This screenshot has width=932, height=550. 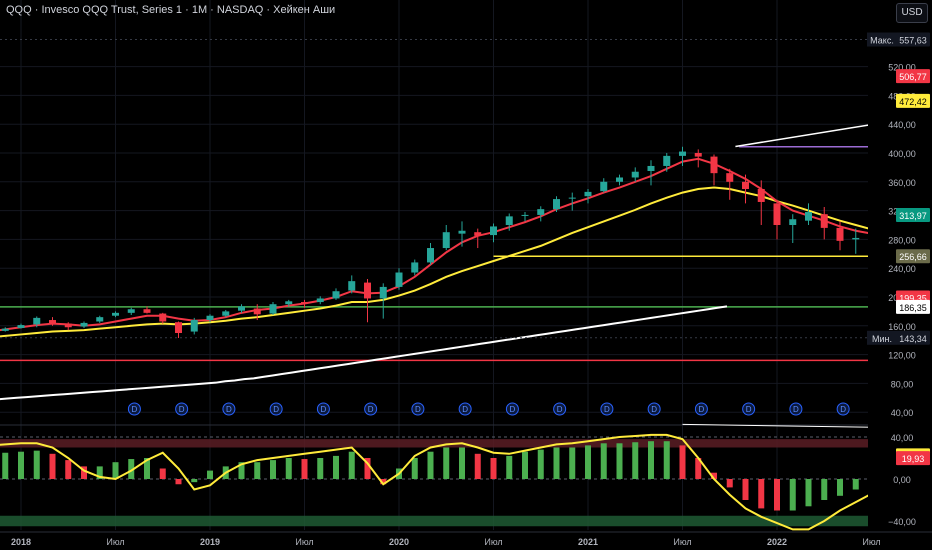 I want to click on price-tag-label: Макс., so click(x=882, y=41).